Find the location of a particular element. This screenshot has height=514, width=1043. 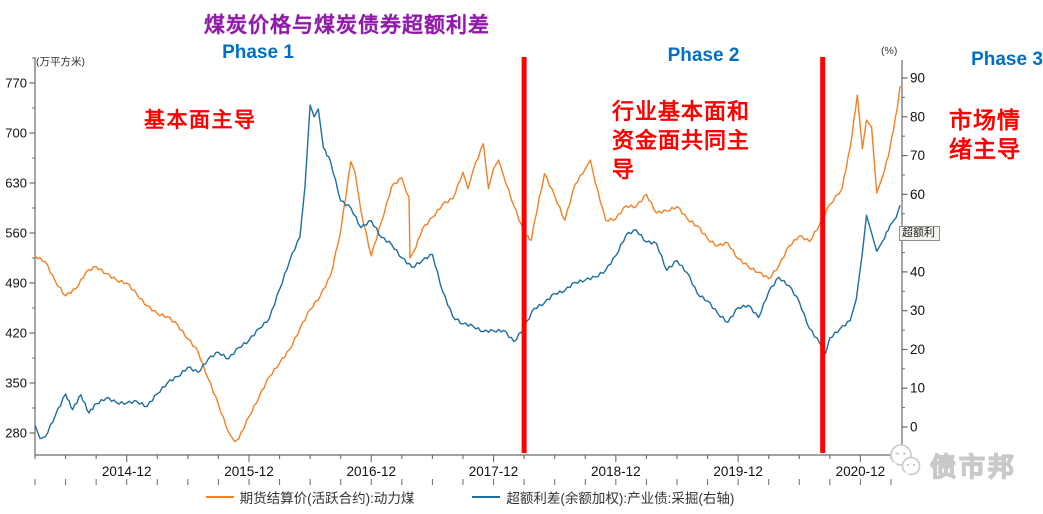

phase-1-label: Phase 1 is located at coordinates (258, 52).